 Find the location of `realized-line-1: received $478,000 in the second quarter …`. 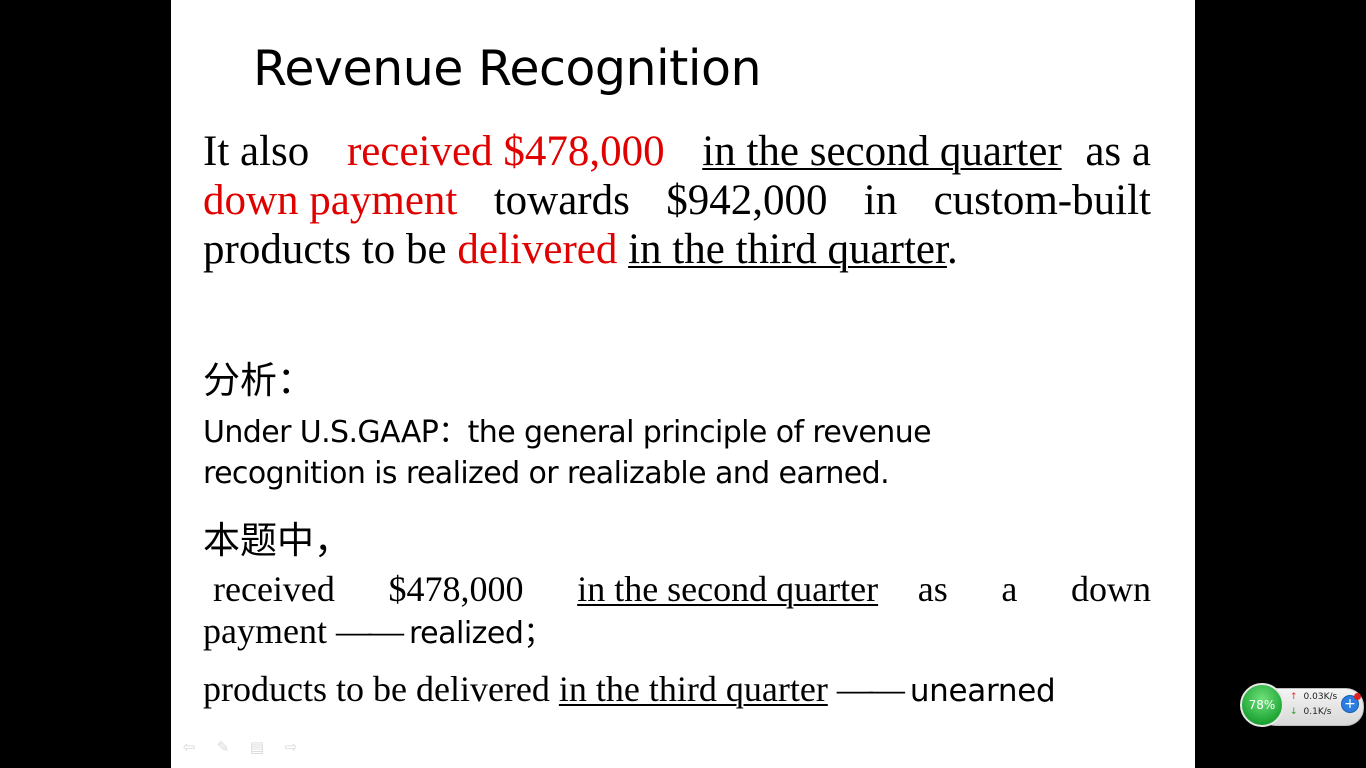

realized-line-1: received $478,000 in the second quarter … is located at coordinates (677, 589).